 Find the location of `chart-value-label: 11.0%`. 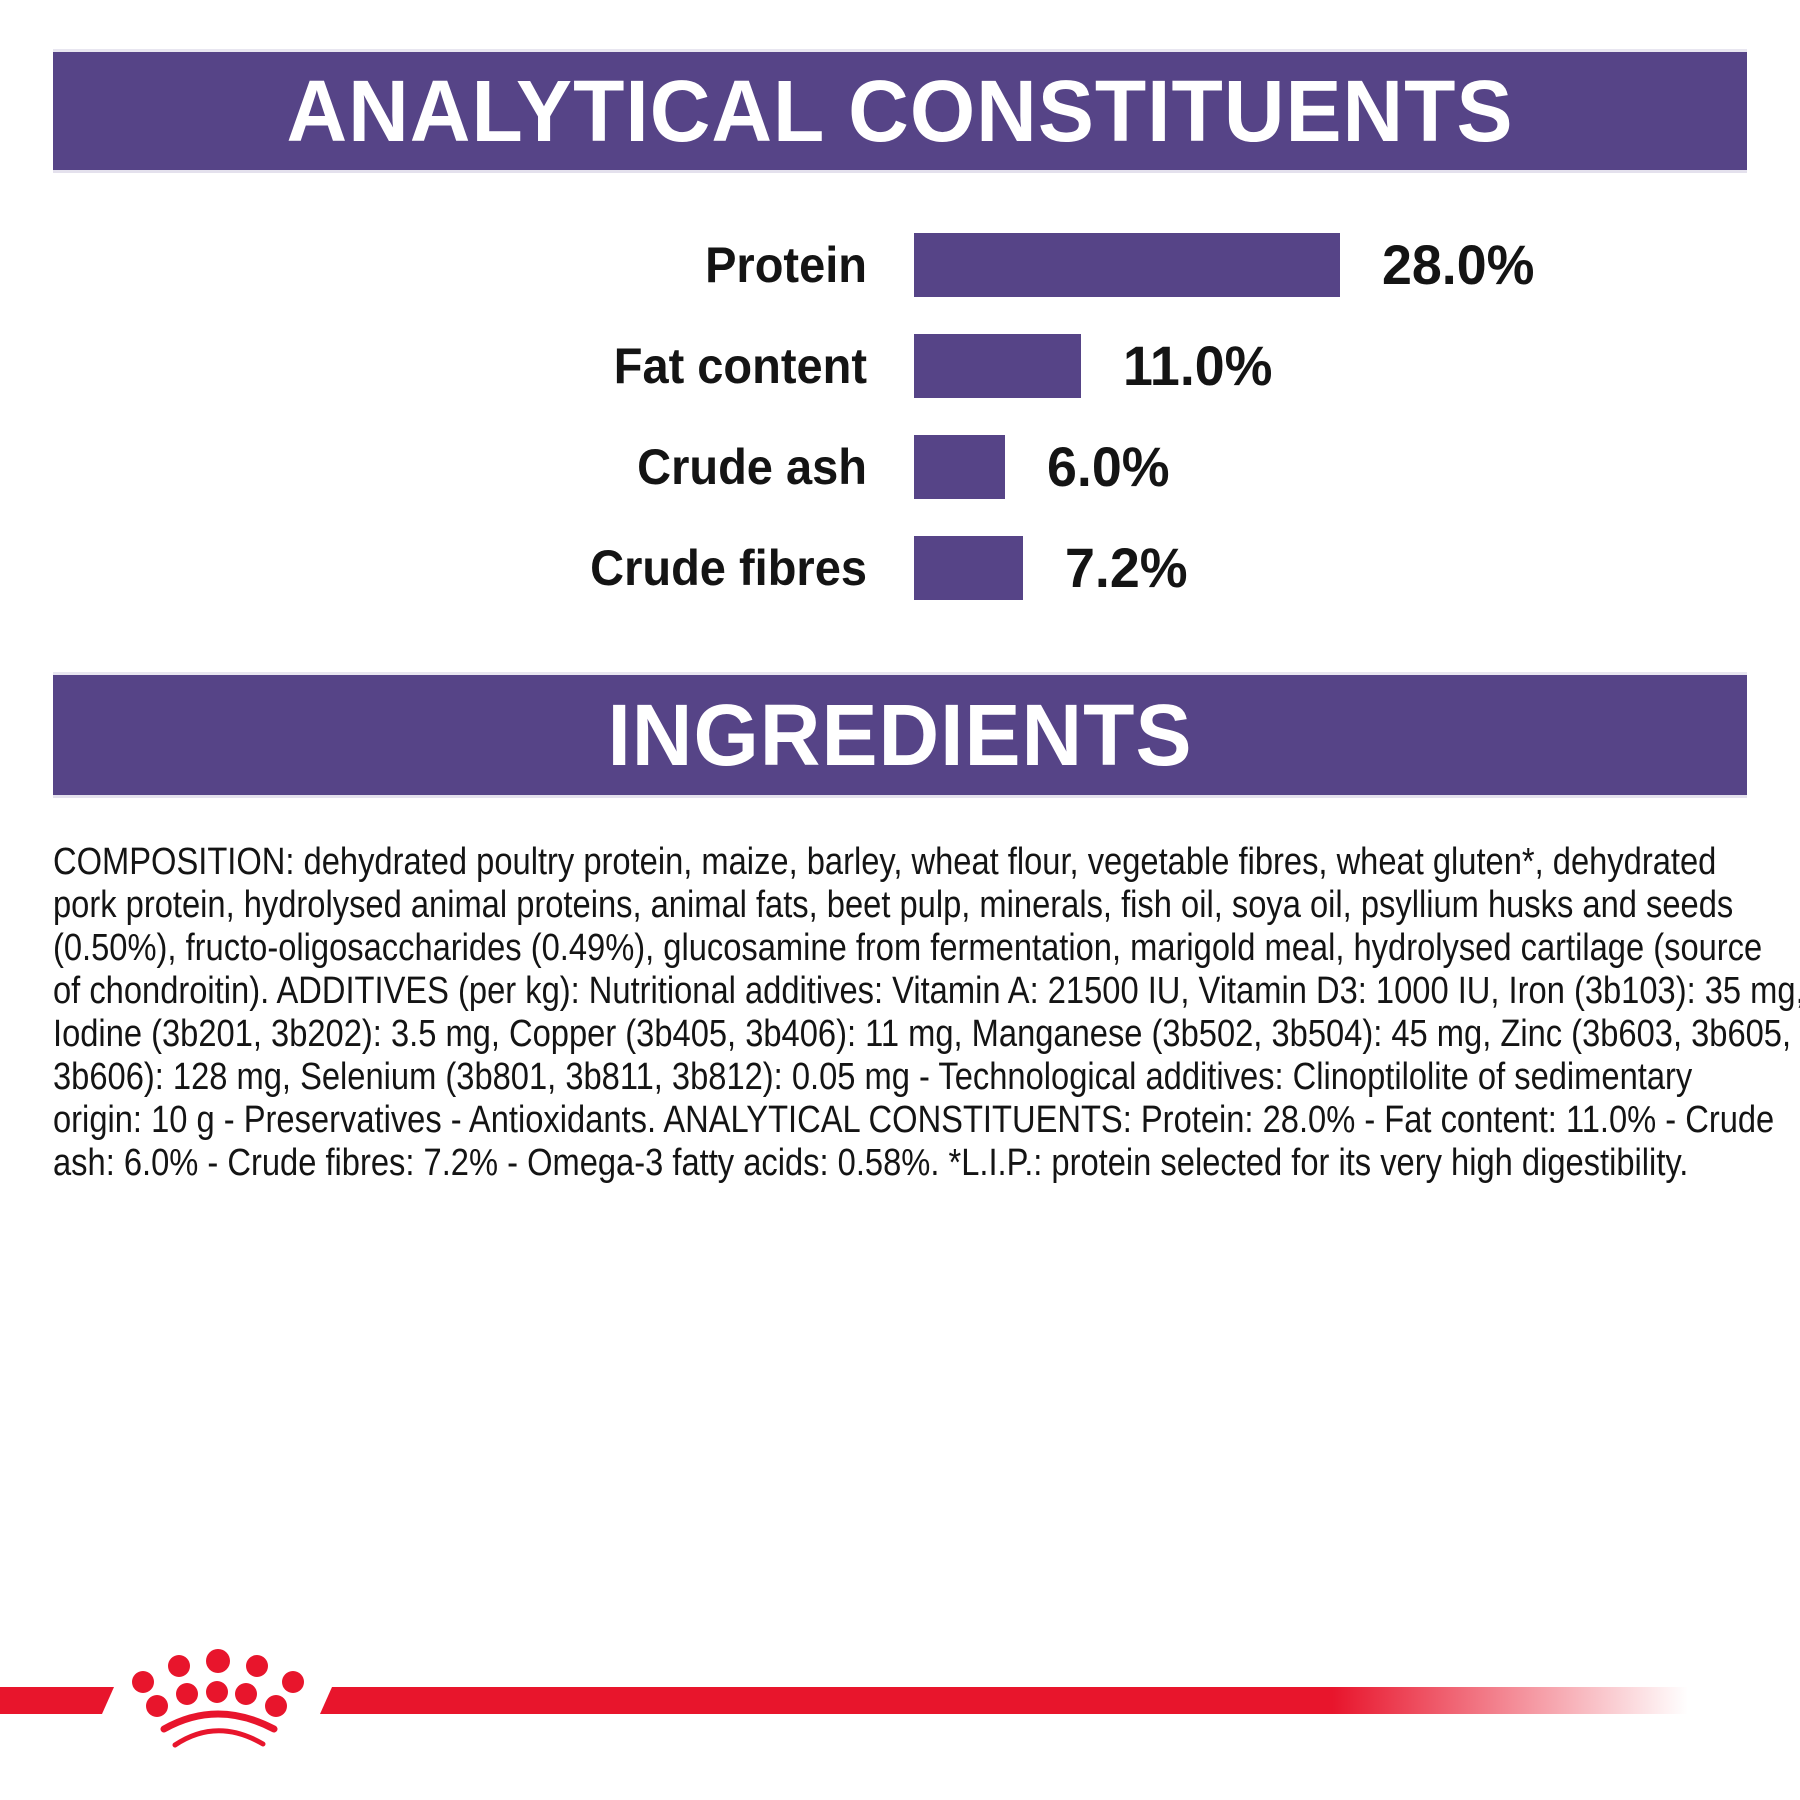

chart-value-label: 11.0% is located at coordinates (1198, 365).